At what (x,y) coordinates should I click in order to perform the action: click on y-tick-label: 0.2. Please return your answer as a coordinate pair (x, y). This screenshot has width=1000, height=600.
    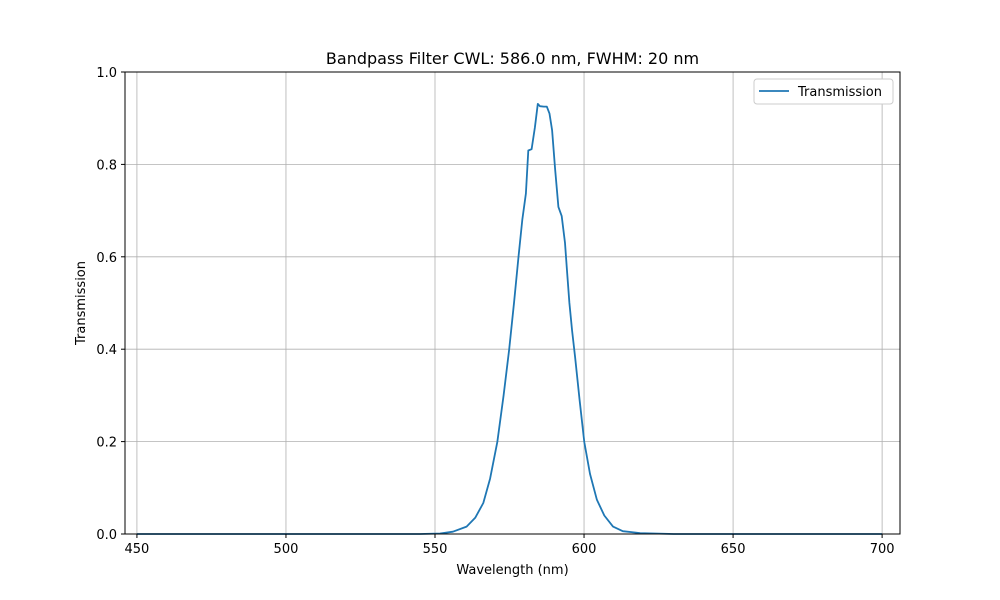
    Looking at the image, I should click on (106, 443).